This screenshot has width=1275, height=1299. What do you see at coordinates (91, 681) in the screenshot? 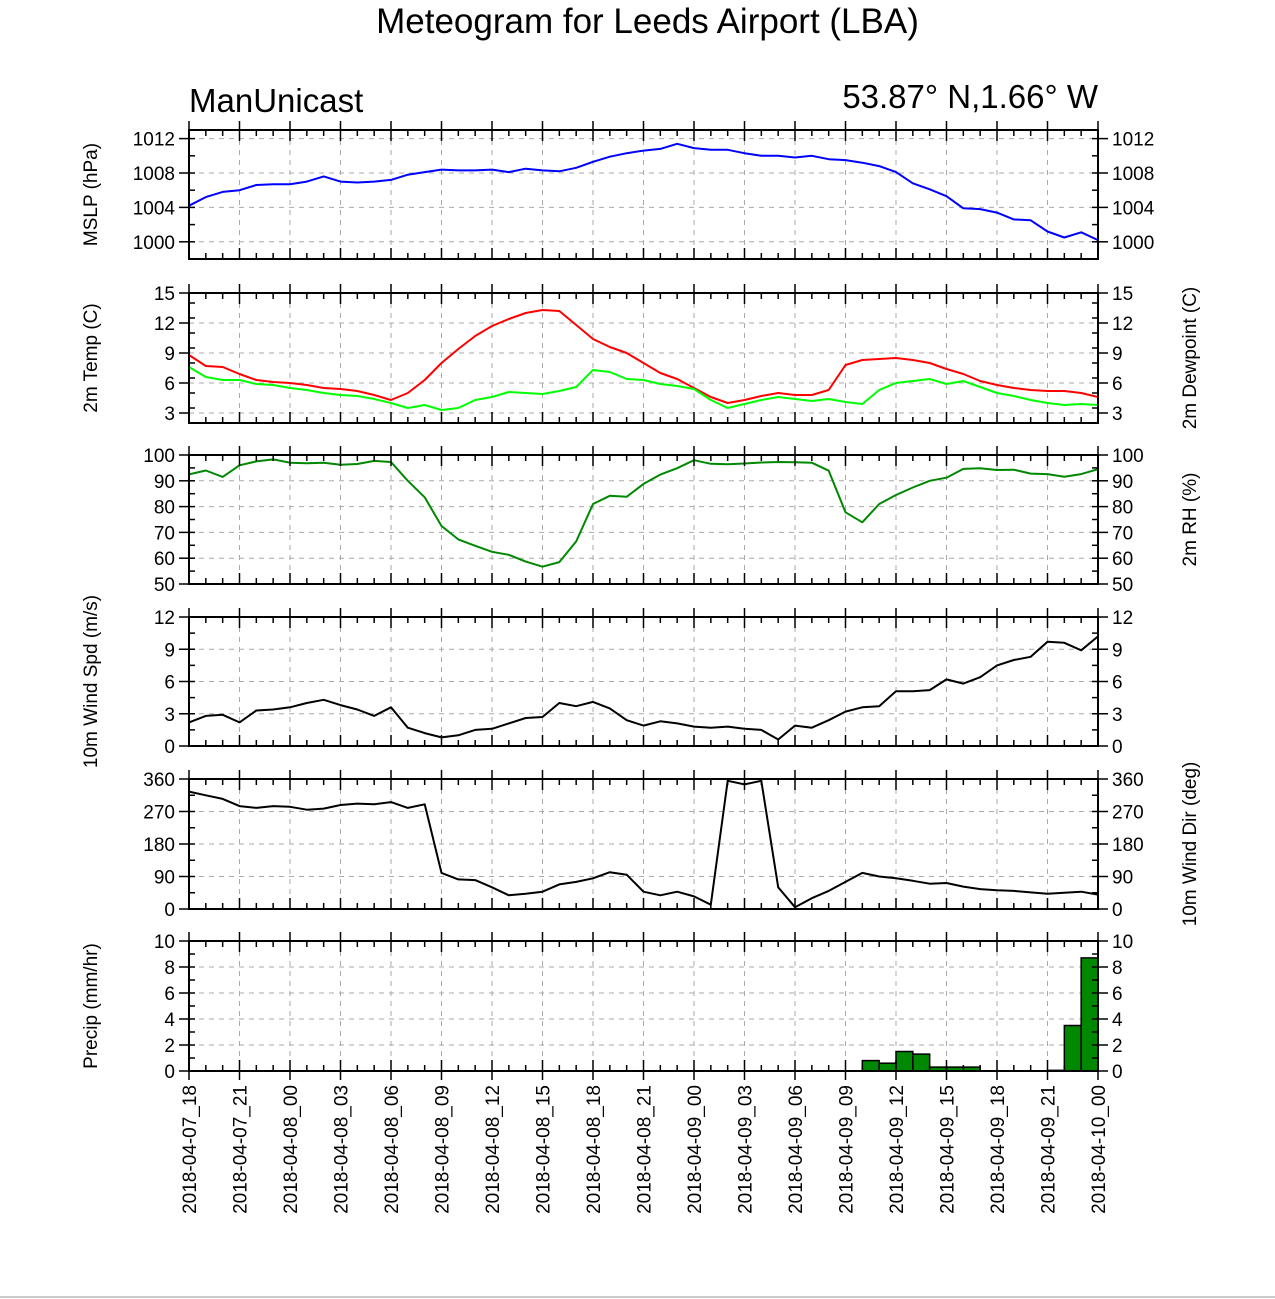
I see `wspd-ylabel-left: 10m Wind Spd (m/s)` at bounding box center [91, 681].